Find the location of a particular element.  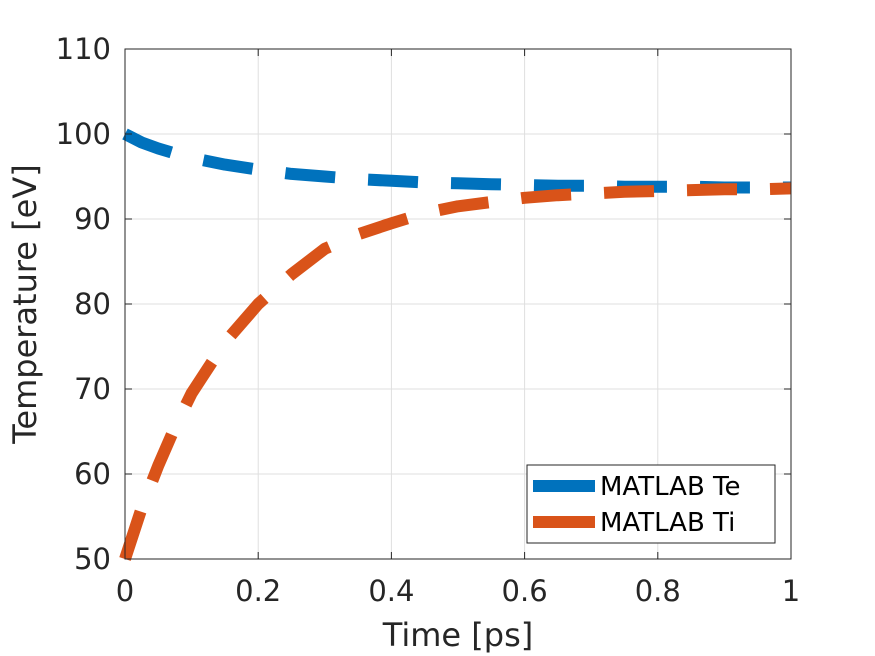

y-tick-label: 80 is located at coordinates (92, 304).